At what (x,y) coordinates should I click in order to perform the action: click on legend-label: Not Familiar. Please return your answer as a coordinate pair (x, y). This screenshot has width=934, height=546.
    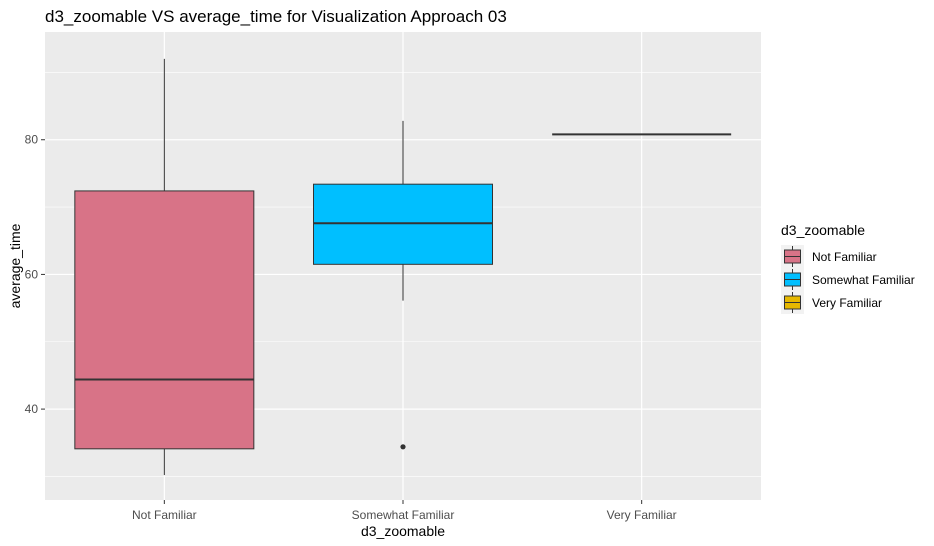
    Looking at the image, I should click on (844, 257).